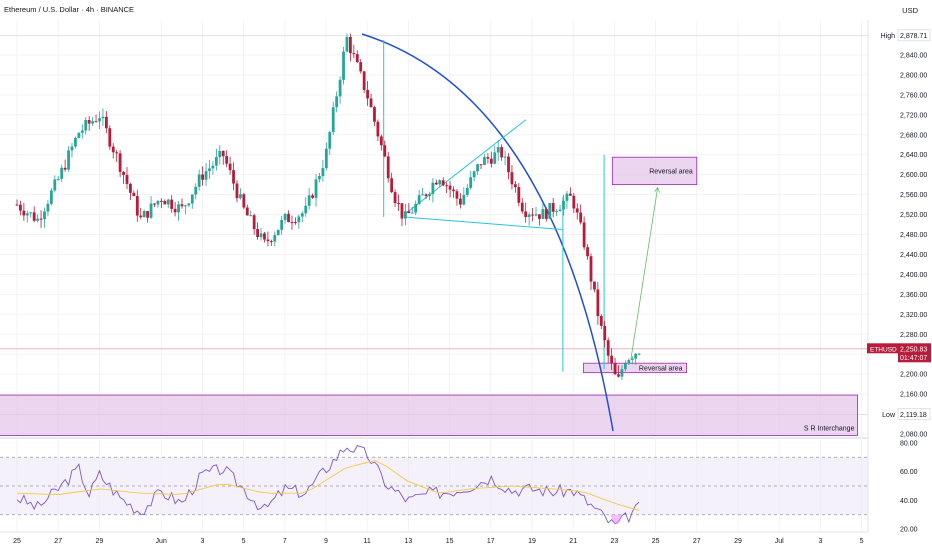  Describe the element at coordinates (909, 501) in the screenshot. I see `rsi-tick-label: 40.00` at that location.